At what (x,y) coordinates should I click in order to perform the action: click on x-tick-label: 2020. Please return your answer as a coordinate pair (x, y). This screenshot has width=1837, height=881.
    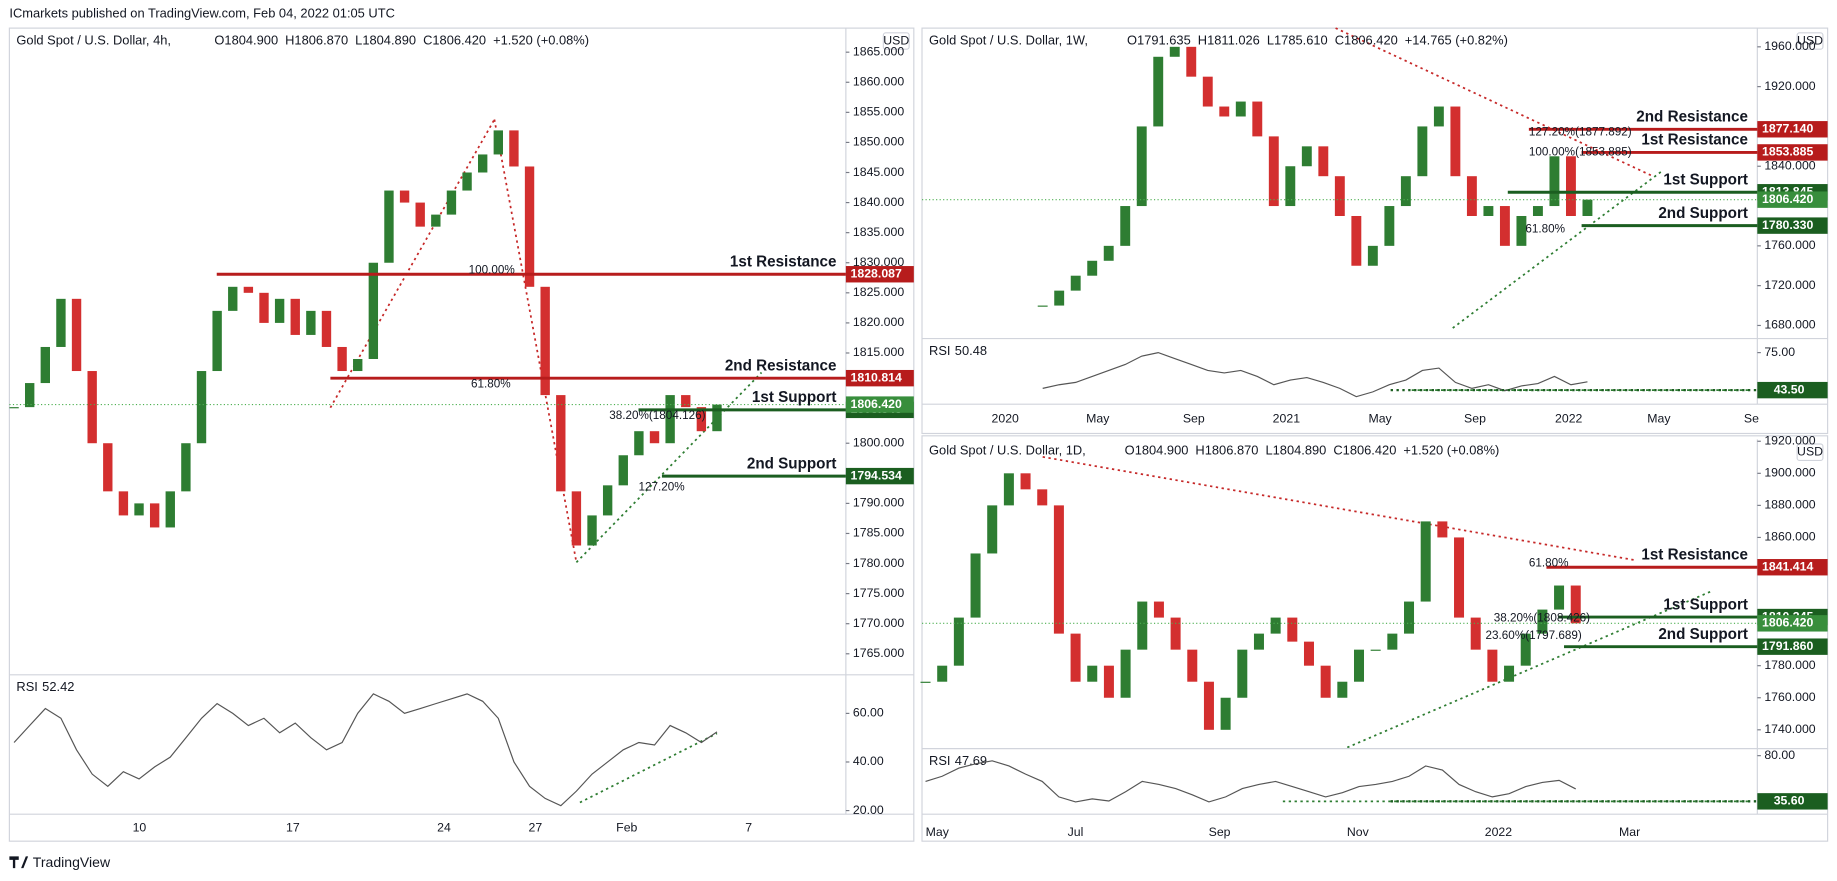
    Looking at the image, I should click on (1006, 419).